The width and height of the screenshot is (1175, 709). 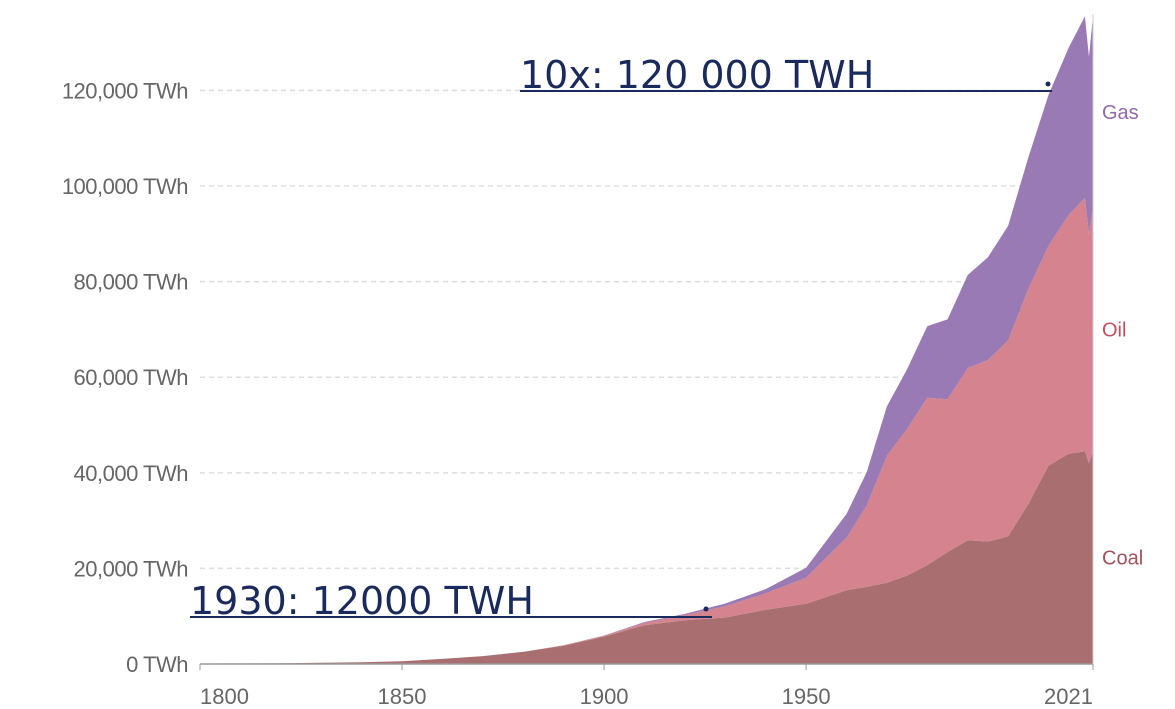 What do you see at coordinates (131, 568) in the screenshot?
I see `y-tick-label: 20,000 TWh` at bounding box center [131, 568].